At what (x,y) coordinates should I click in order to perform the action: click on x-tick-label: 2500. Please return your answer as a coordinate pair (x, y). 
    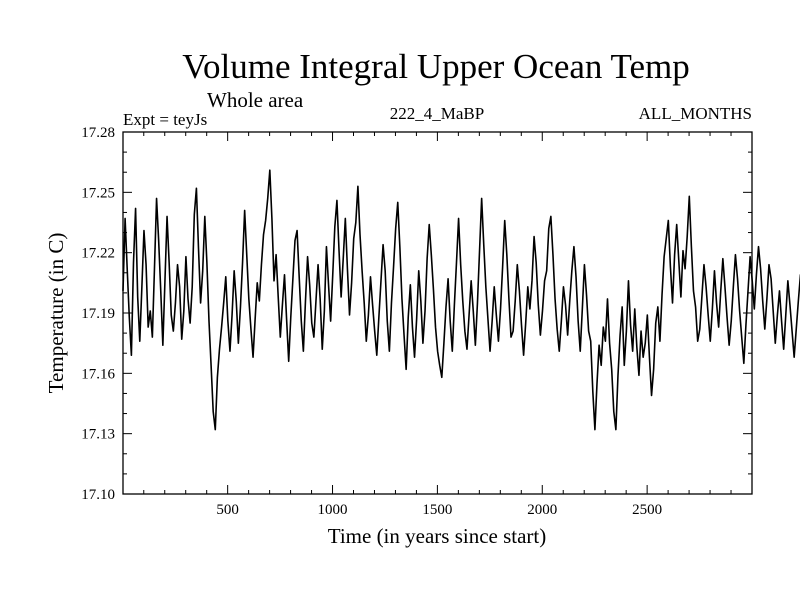
    Looking at the image, I should click on (647, 510).